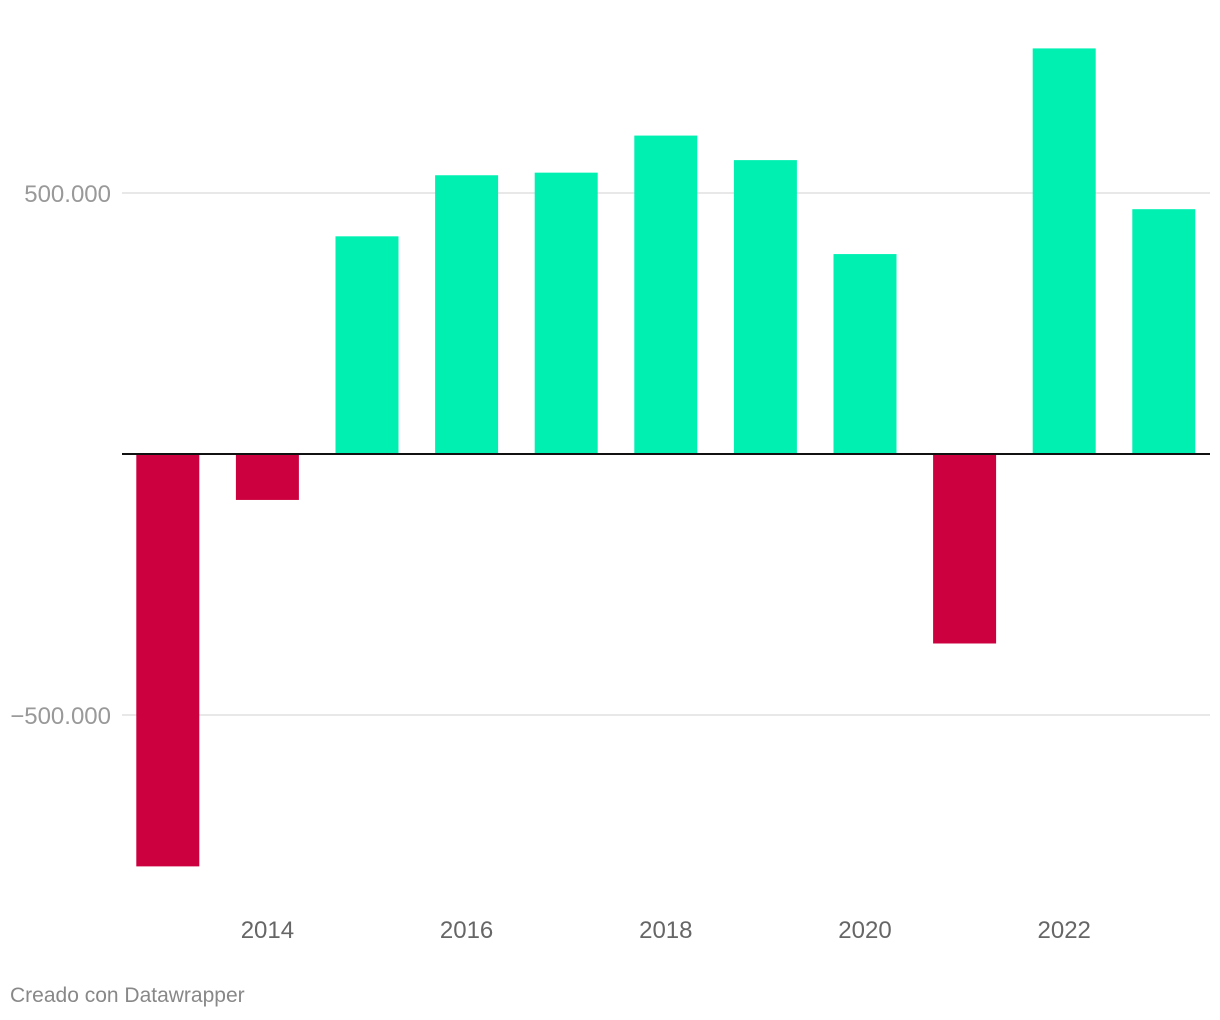  What do you see at coordinates (864, 930) in the screenshot?
I see `x-tick-label-2020: 2020` at bounding box center [864, 930].